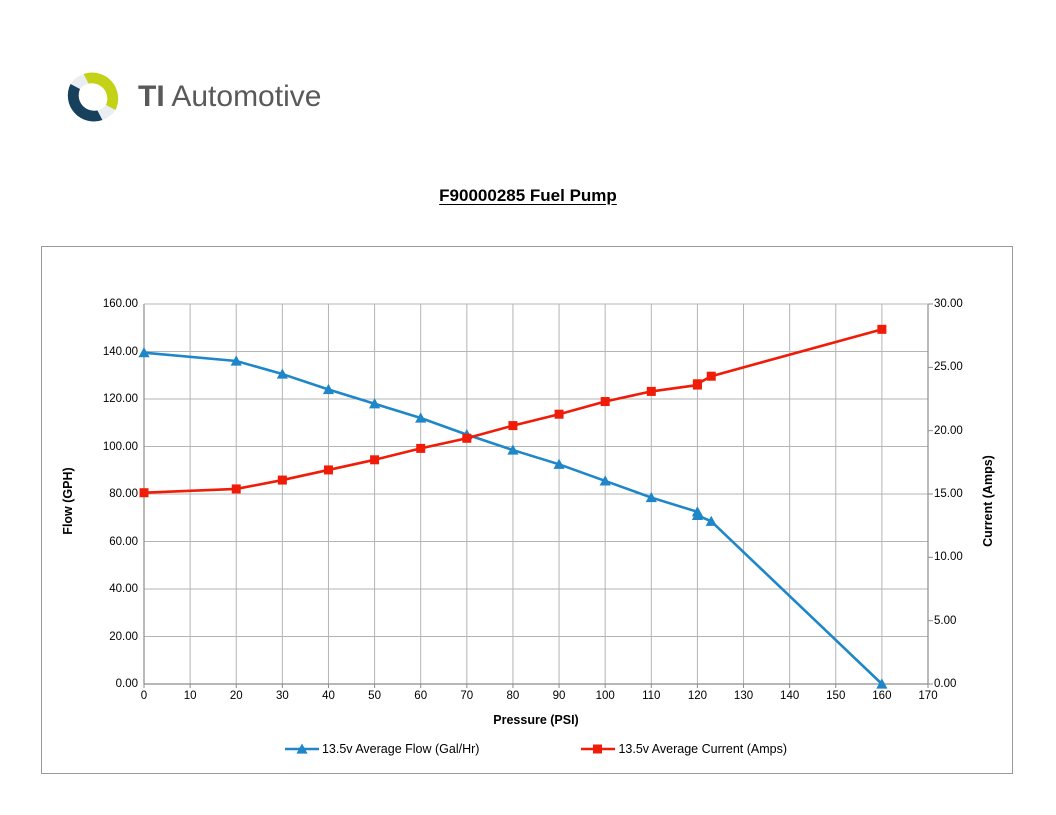 The image size is (1056, 815). What do you see at coordinates (790, 696) in the screenshot?
I see `x-axis-tick-label: 140` at bounding box center [790, 696].